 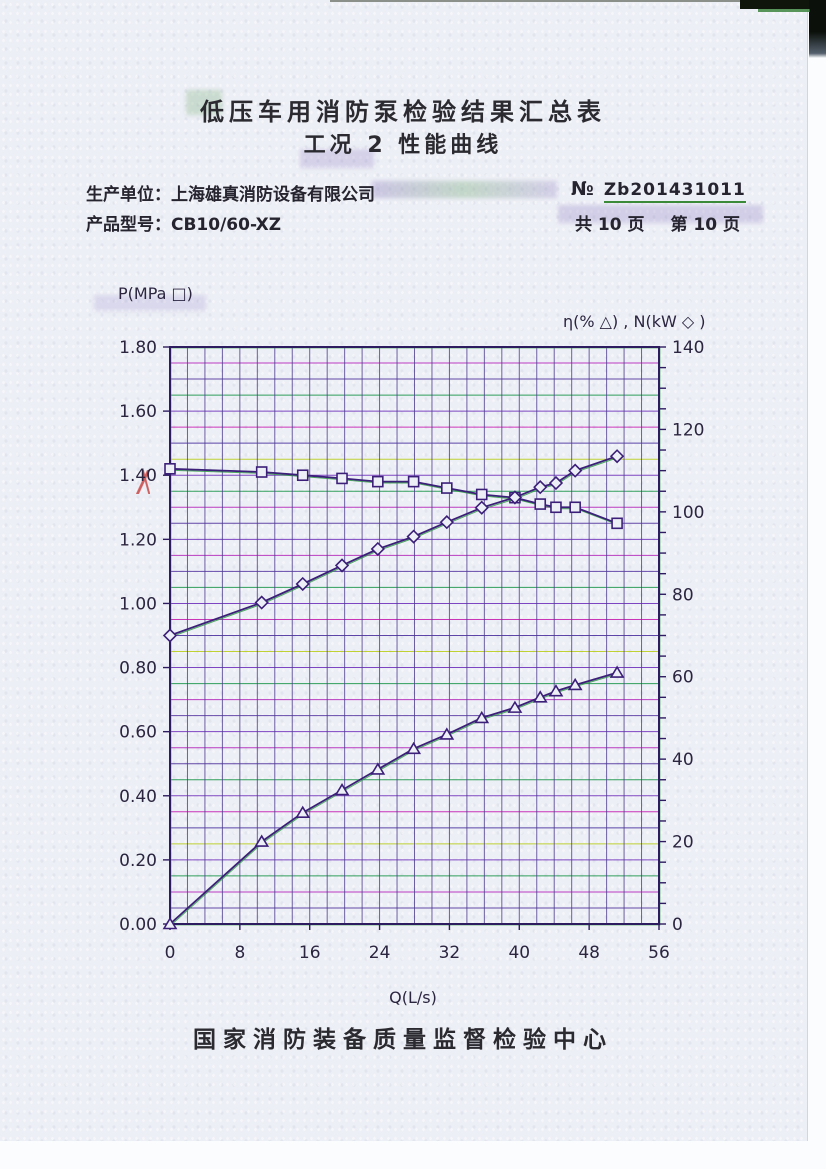 I want to click on svg-text: 48, so click(x=589, y=953).